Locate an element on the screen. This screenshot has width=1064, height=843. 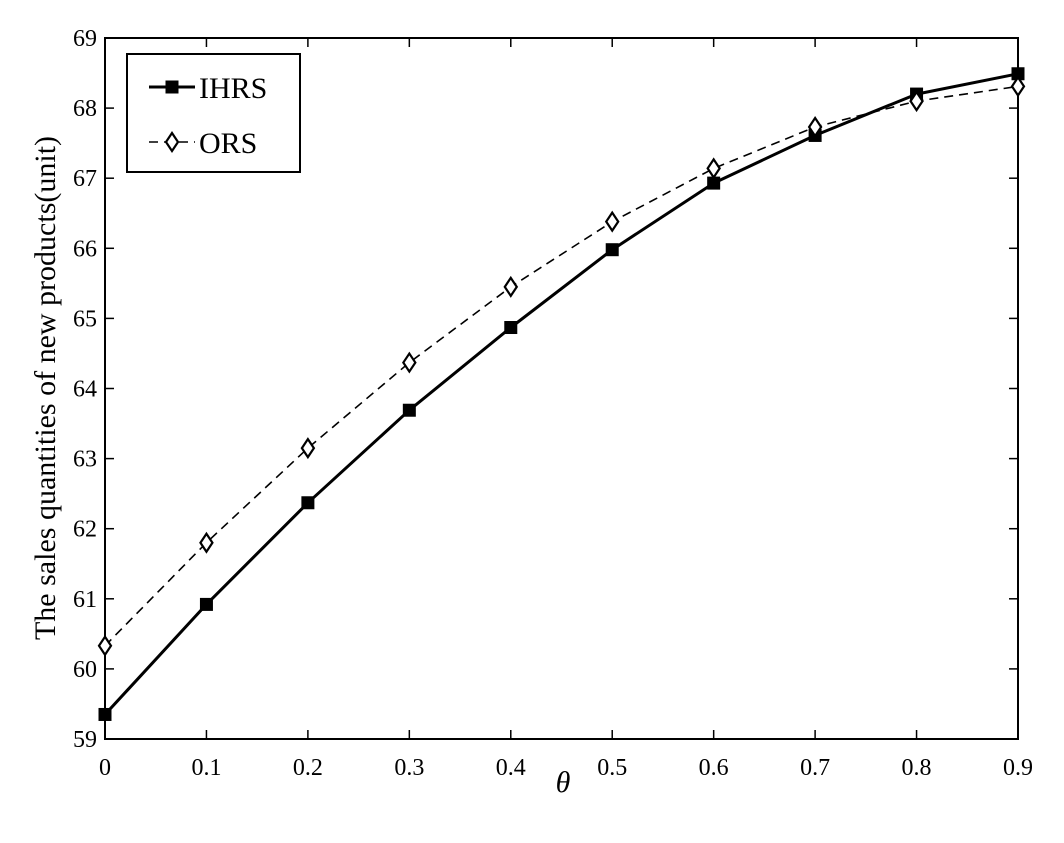
legend-box is located at coordinates (213, 113).